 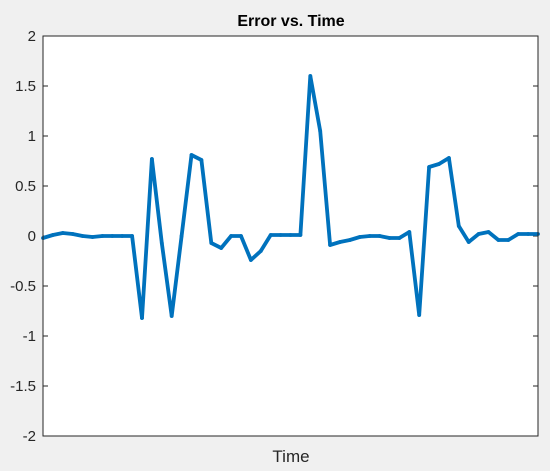 I want to click on y-tick-label: 1.5, so click(x=25, y=86).